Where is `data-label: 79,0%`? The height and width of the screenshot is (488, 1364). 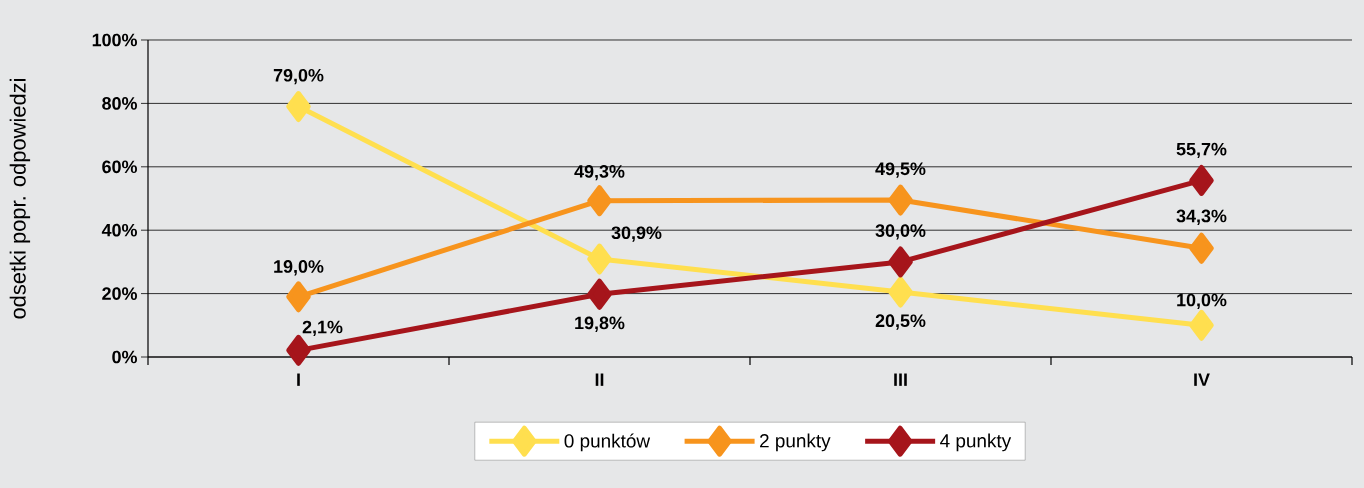 data-label: 79,0% is located at coordinates (298, 76).